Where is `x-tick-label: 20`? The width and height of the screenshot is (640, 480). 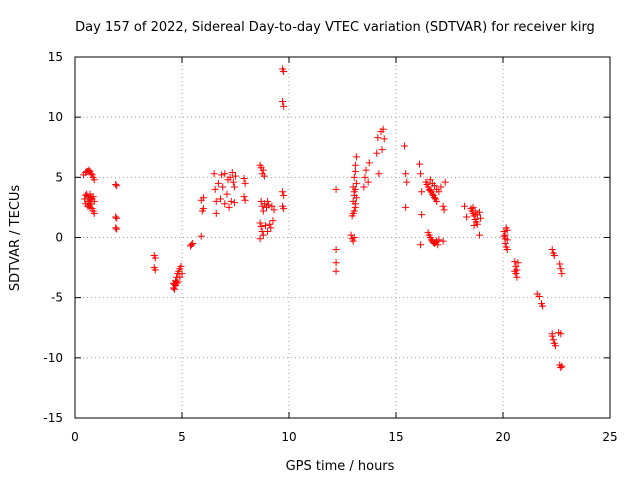 x-tick-label: 20 is located at coordinates (502, 437).